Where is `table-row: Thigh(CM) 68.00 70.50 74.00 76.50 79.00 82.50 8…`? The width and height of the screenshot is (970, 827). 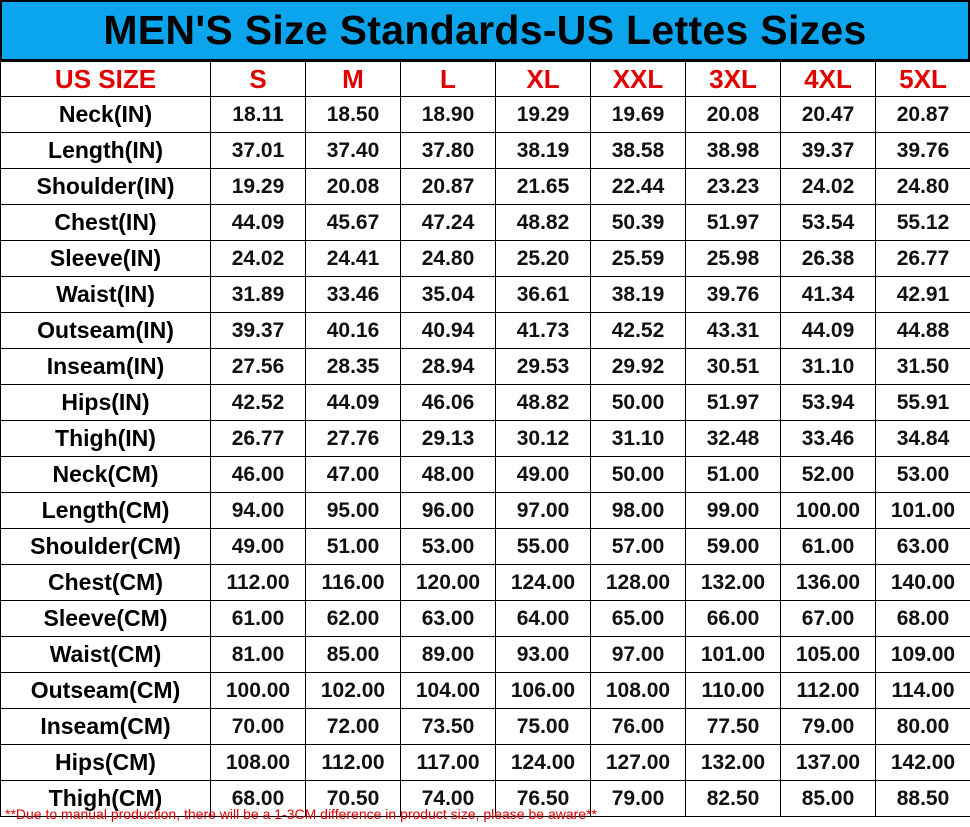
table-row: Thigh(CM) 68.00 70.50 74.00 76.50 79.00 82.50 8… is located at coordinates (485, 798).